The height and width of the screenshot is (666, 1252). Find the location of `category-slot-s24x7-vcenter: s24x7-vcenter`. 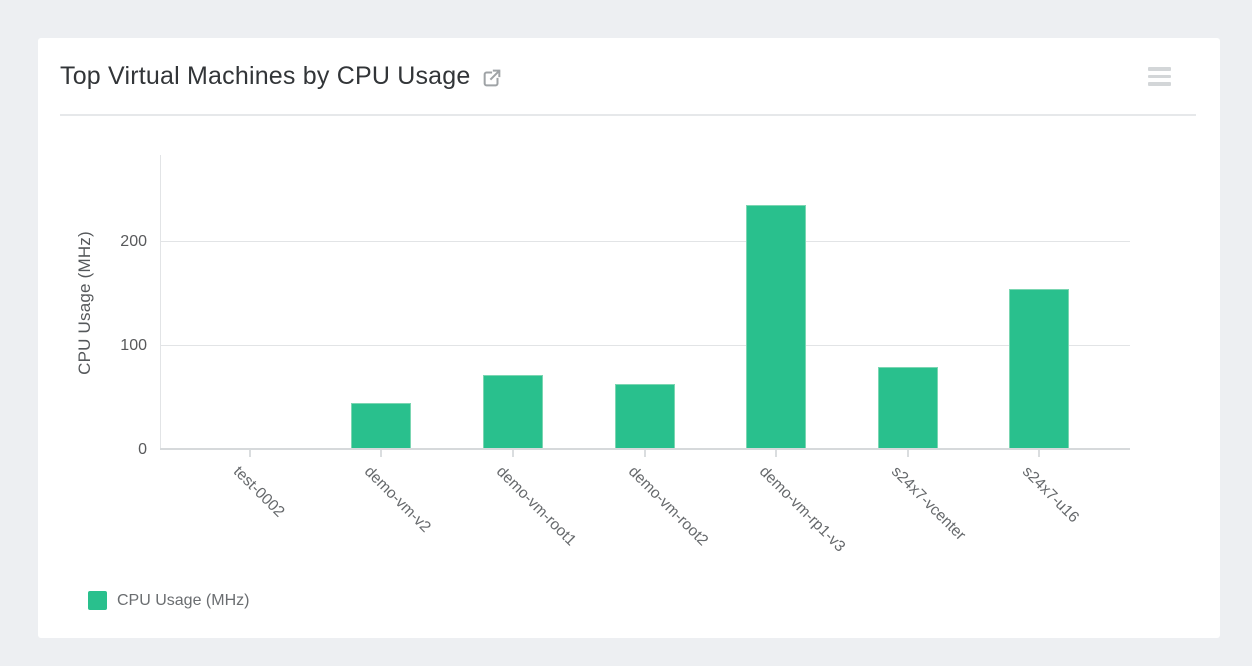

category-slot-s24x7-vcenter: s24x7-vcenter is located at coordinates (908, 349).